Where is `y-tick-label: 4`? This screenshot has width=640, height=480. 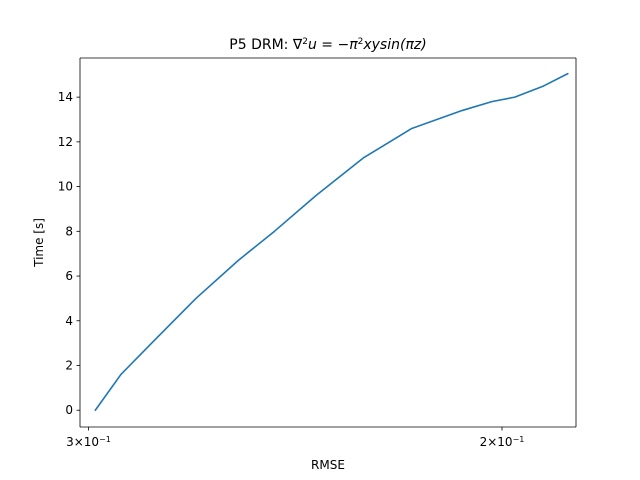
y-tick-label: 4 is located at coordinates (69, 321).